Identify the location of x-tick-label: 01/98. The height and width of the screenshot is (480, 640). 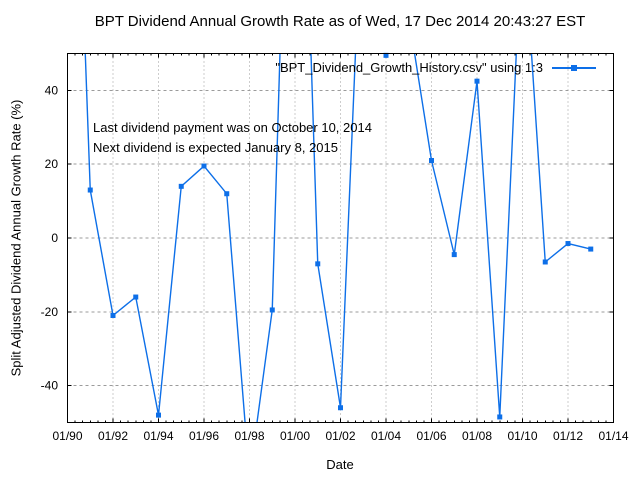
(249, 436).